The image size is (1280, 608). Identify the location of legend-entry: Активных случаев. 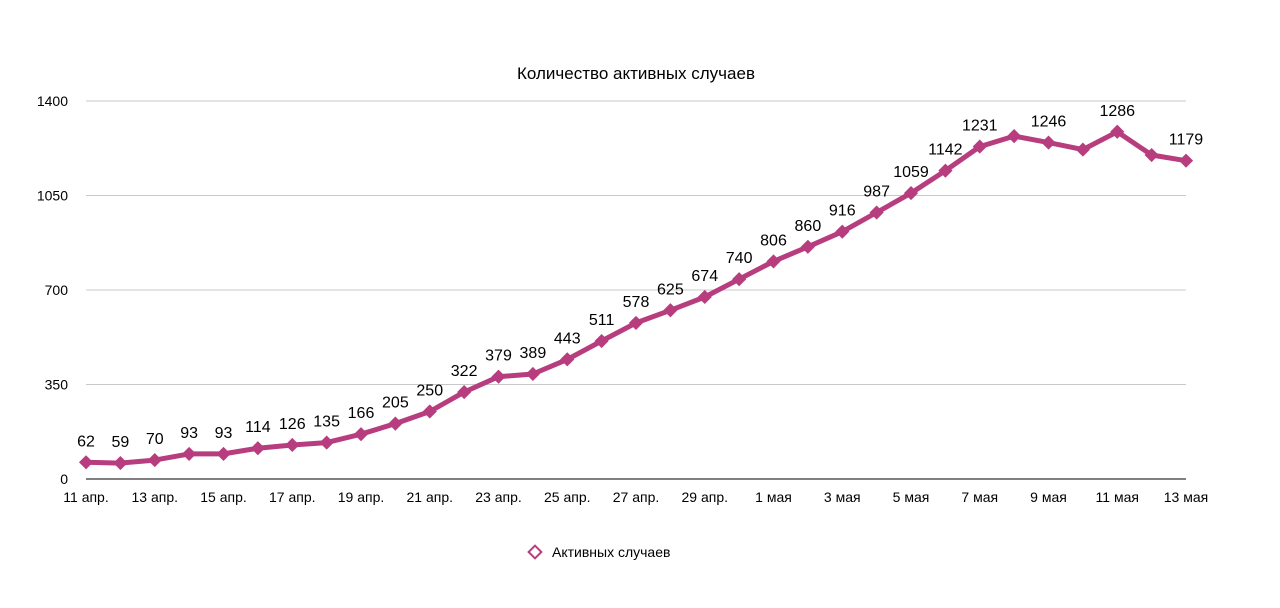
(611, 552).